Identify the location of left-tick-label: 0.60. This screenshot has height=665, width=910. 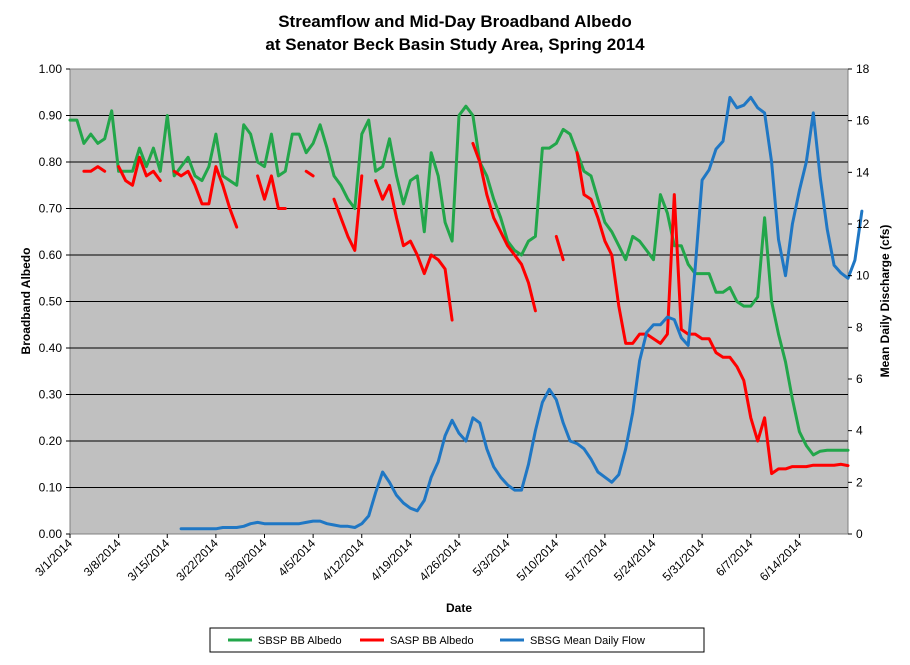
(51, 255).